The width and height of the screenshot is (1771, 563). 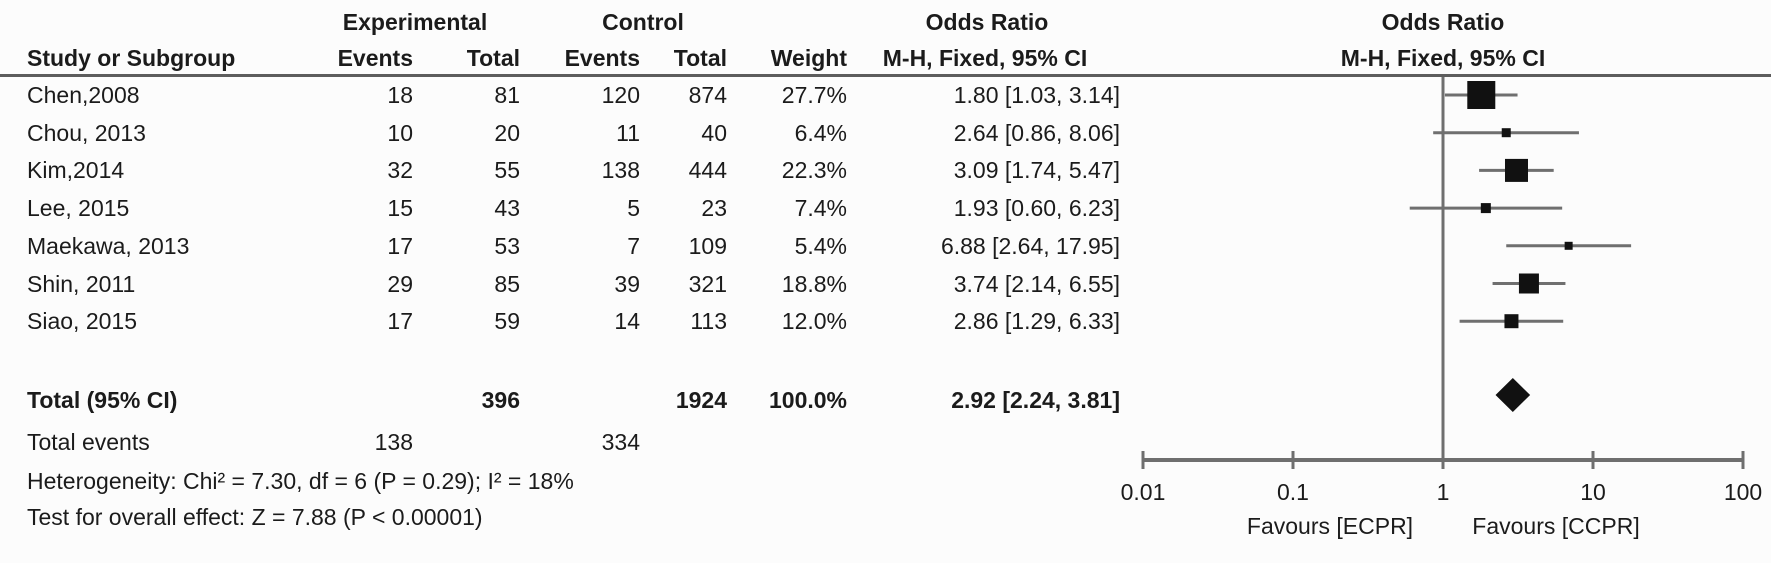 I want to click on header-odds-ratio-right: Odds Ratio, so click(x=1443, y=22).